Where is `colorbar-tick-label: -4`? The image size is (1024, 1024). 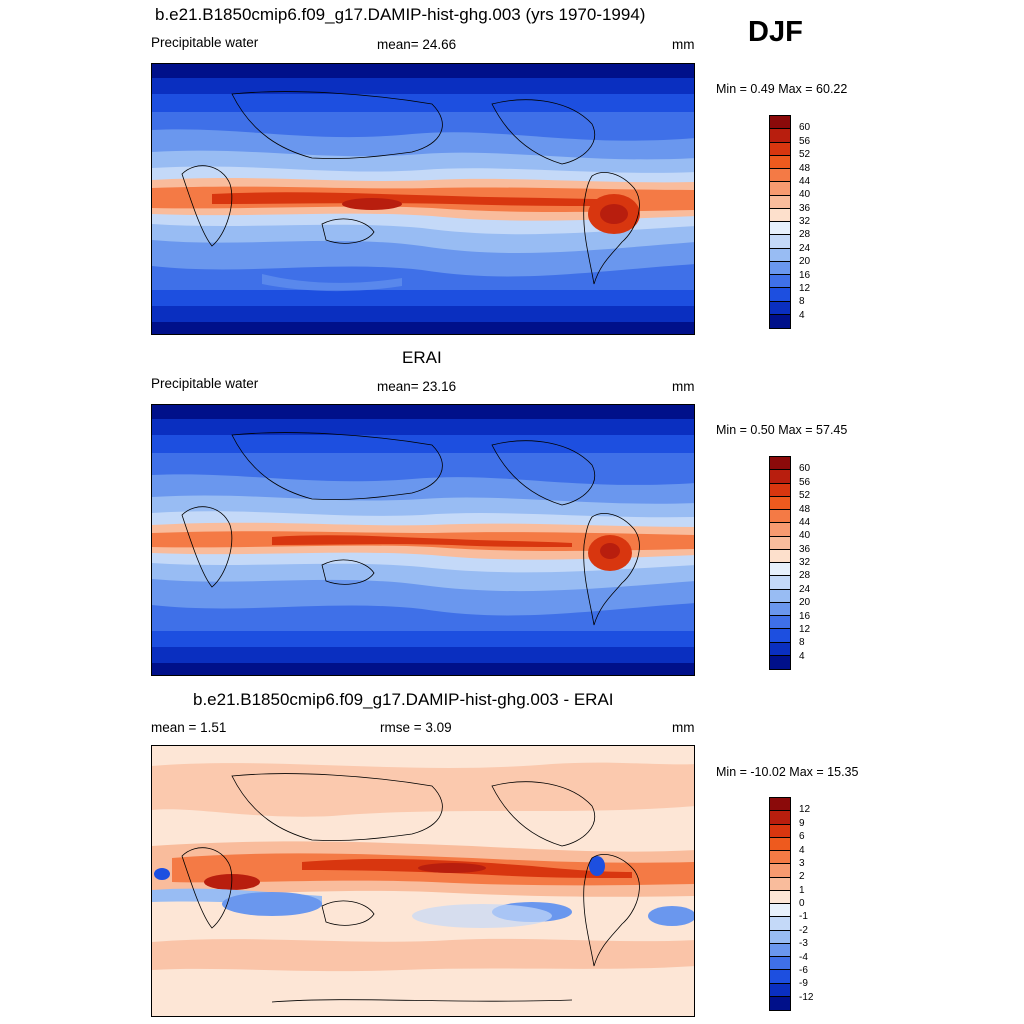
colorbar-tick-label: -4 is located at coordinates (803, 957).